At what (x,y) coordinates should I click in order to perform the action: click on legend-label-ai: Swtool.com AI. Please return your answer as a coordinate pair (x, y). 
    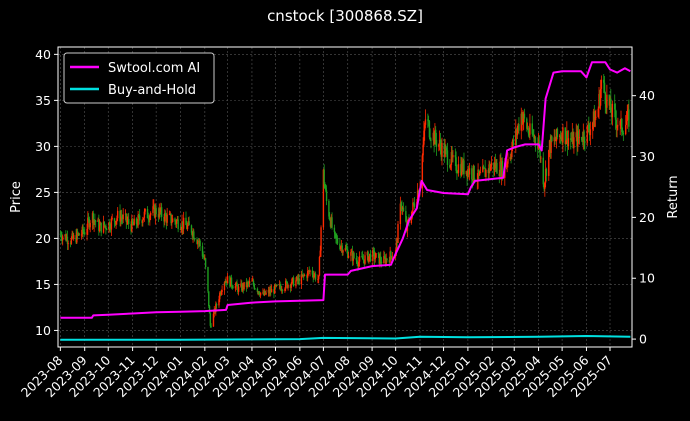
    Looking at the image, I should click on (154, 68).